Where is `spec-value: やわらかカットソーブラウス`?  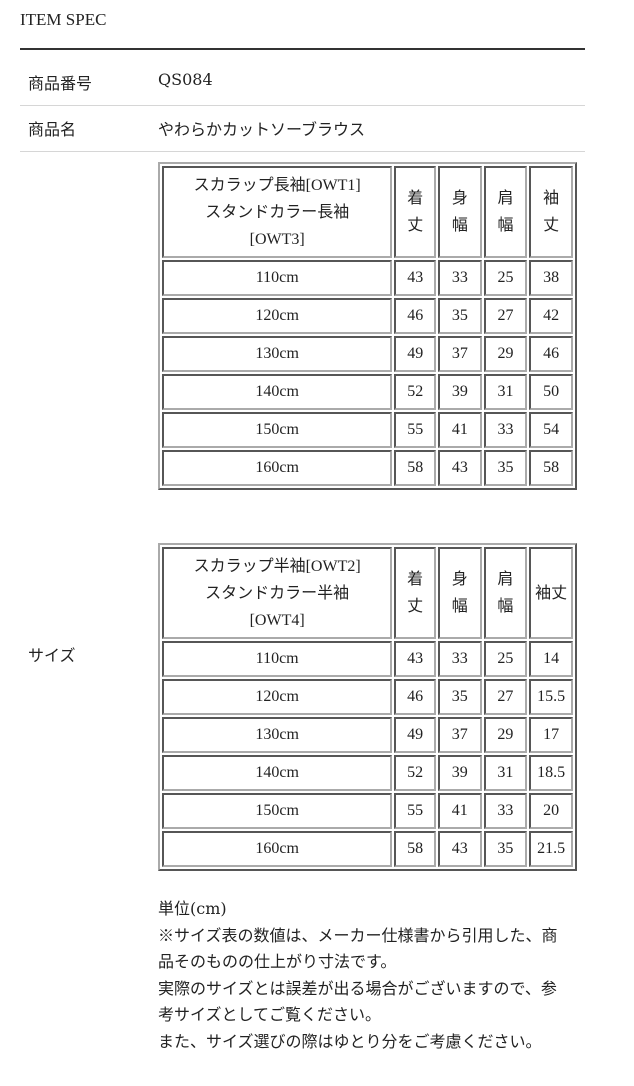 spec-value: やわらかカットソーブラウス is located at coordinates (262, 129).